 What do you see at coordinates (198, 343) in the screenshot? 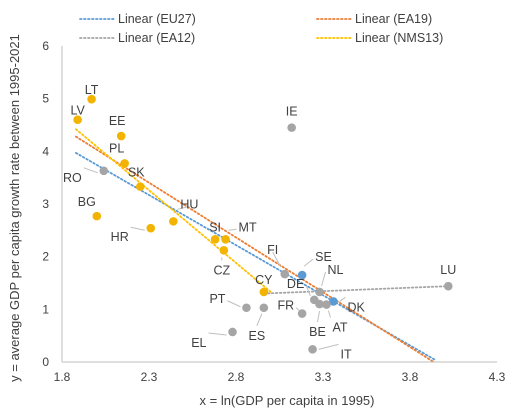
I see `label-el: EL` at bounding box center [198, 343].